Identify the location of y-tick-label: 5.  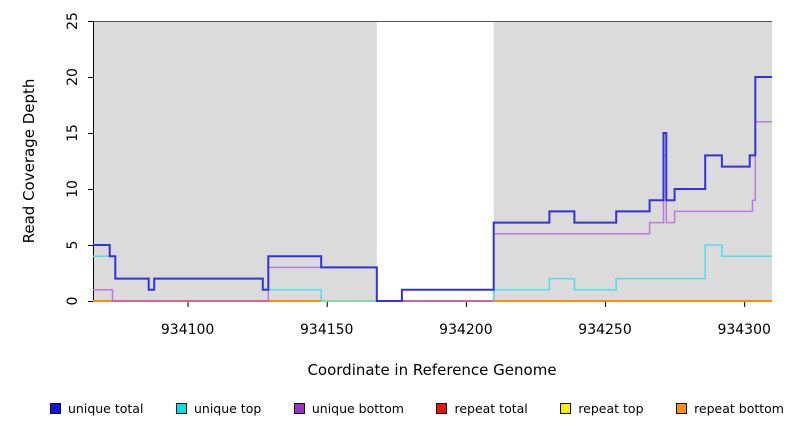
(73, 245).